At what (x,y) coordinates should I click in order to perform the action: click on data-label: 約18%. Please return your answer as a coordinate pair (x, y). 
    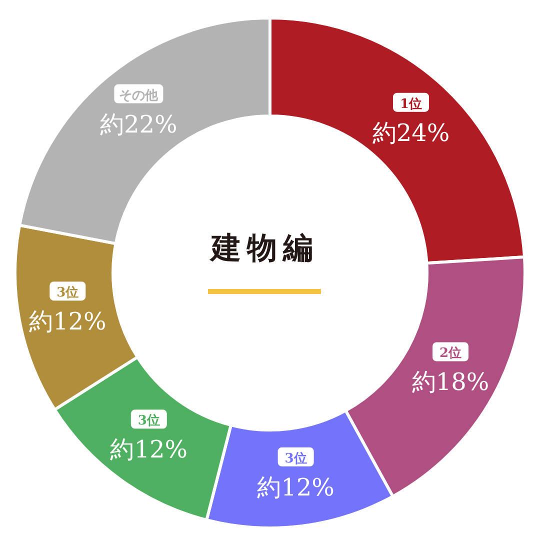
    Looking at the image, I should click on (451, 382).